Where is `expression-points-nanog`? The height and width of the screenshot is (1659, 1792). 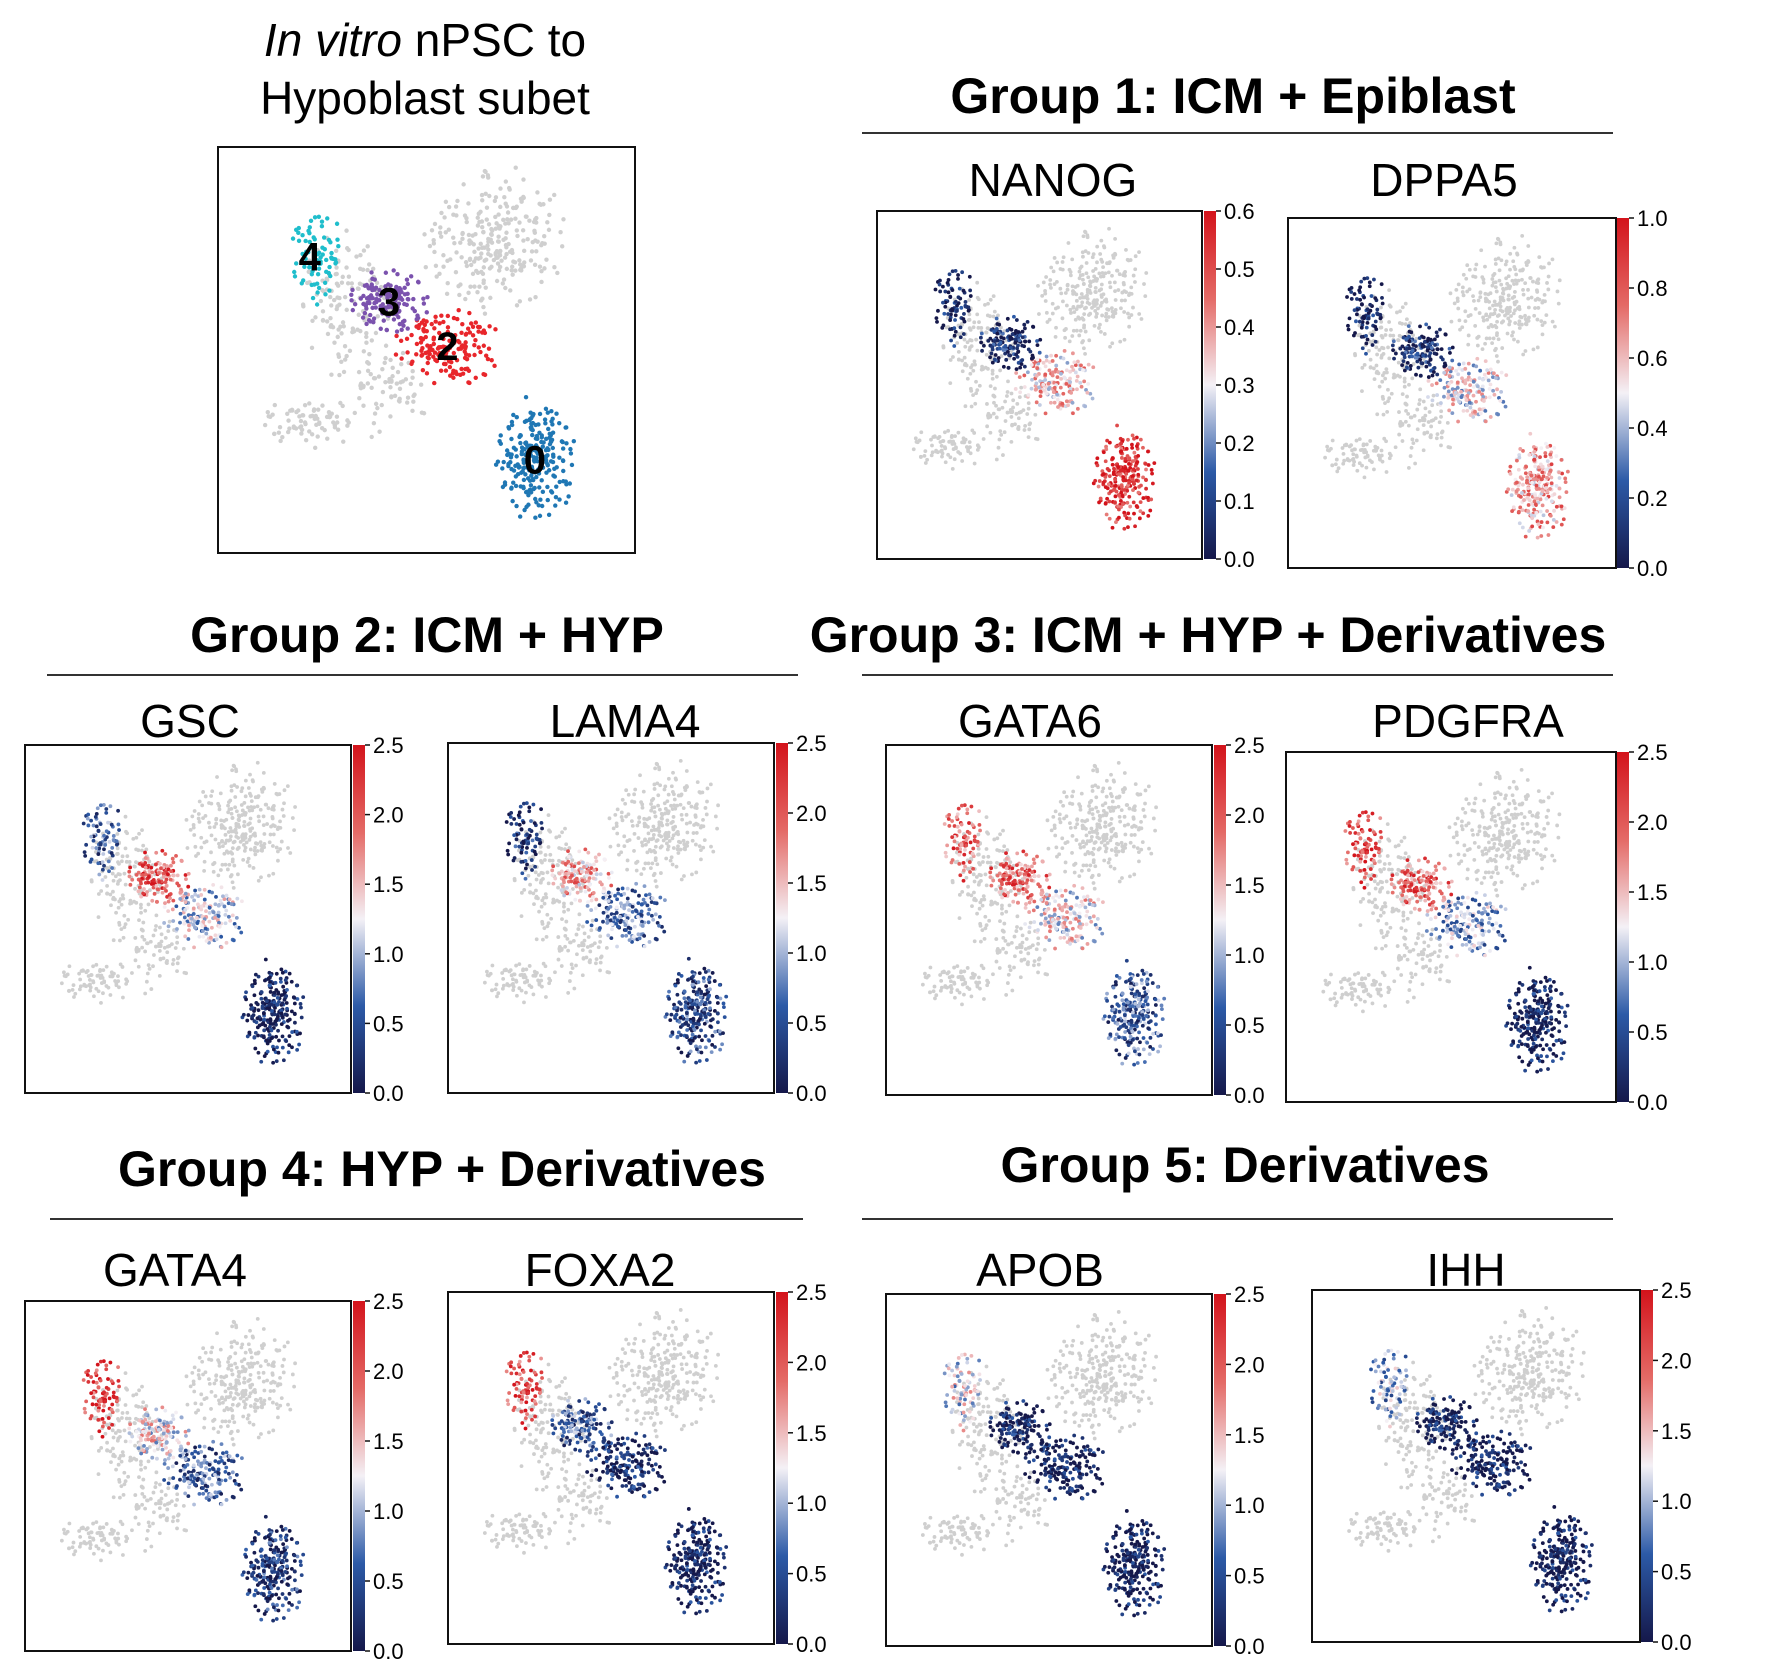 expression-points-nanog is located at coordinates (1034, 378).